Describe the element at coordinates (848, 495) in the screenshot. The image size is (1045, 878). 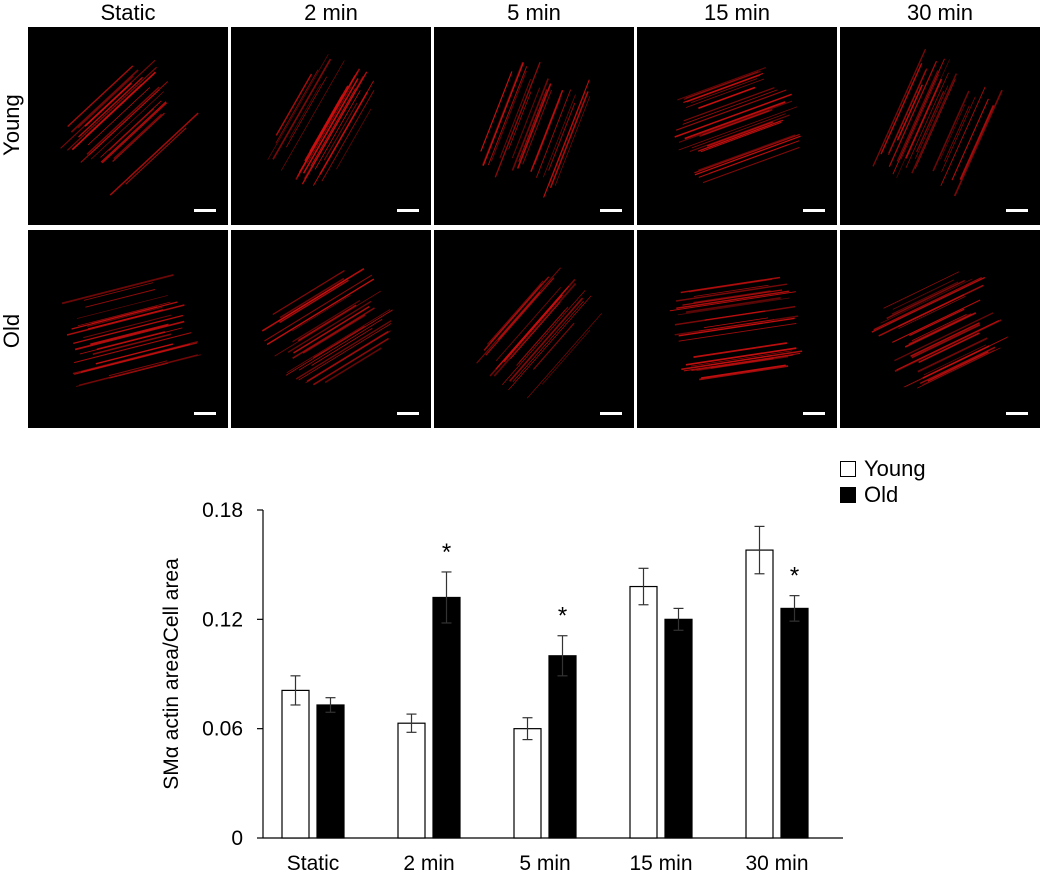
I see `legend-swatch-old` at that location.